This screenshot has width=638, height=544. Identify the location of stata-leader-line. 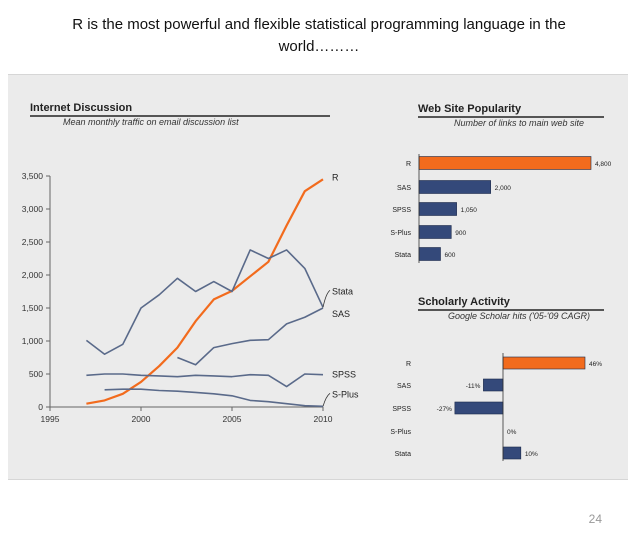
(326, 299).